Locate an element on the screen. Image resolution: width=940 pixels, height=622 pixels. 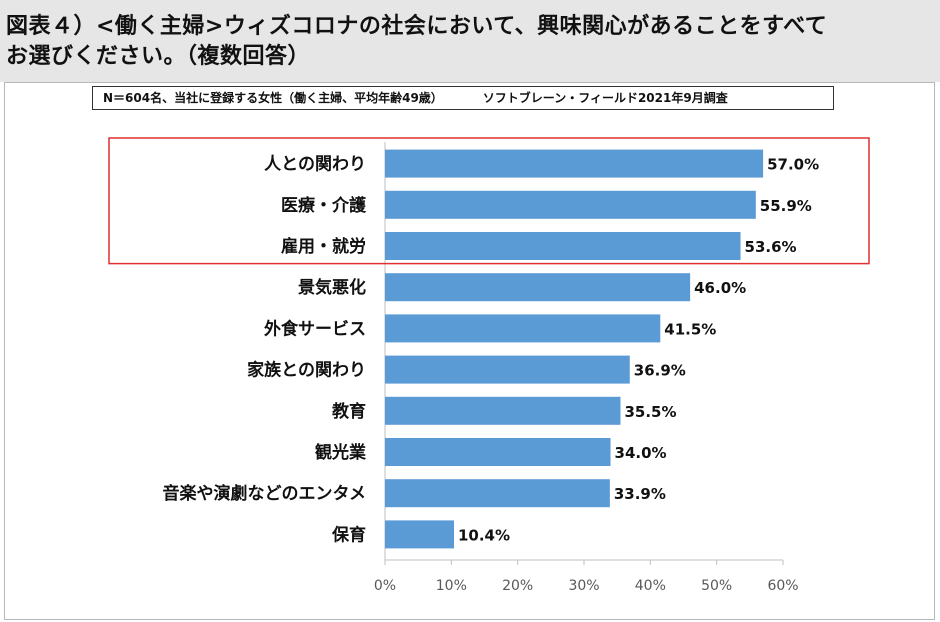
category-label: 雇用・就労 is located at coordinates (323, 246).